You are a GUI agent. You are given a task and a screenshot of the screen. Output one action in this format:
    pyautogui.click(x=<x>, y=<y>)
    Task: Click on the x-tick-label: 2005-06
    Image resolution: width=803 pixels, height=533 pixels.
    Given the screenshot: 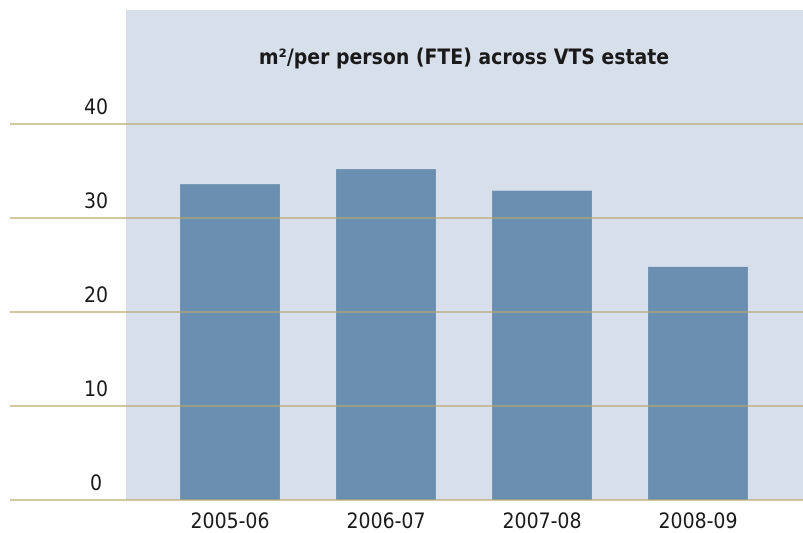 What is the action you would take?
    pyautogui.click(x=230, y=521)
    